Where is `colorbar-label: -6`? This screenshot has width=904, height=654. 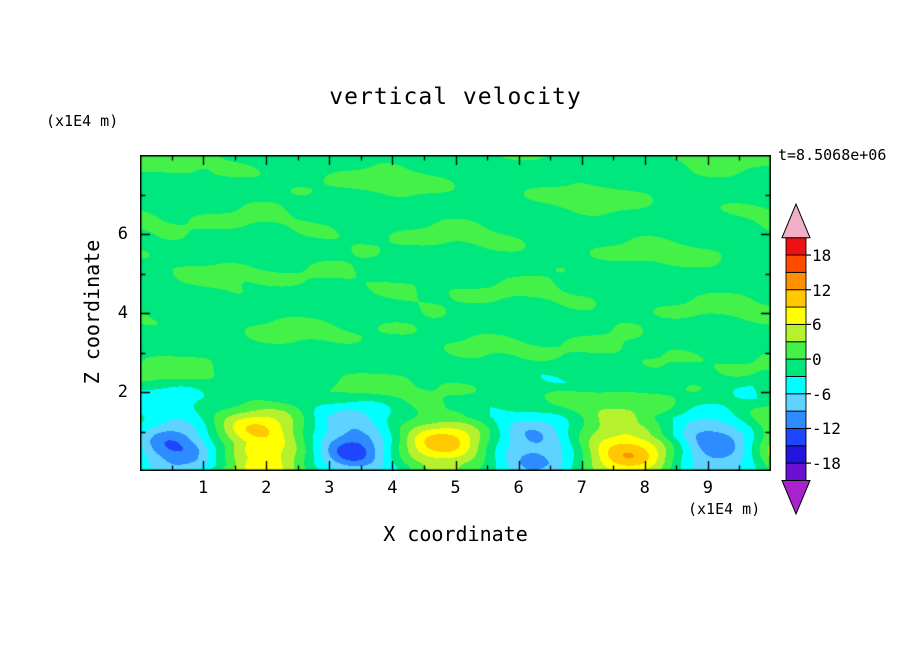
colorbar-label: -6 is located at coordinates (822, 394).